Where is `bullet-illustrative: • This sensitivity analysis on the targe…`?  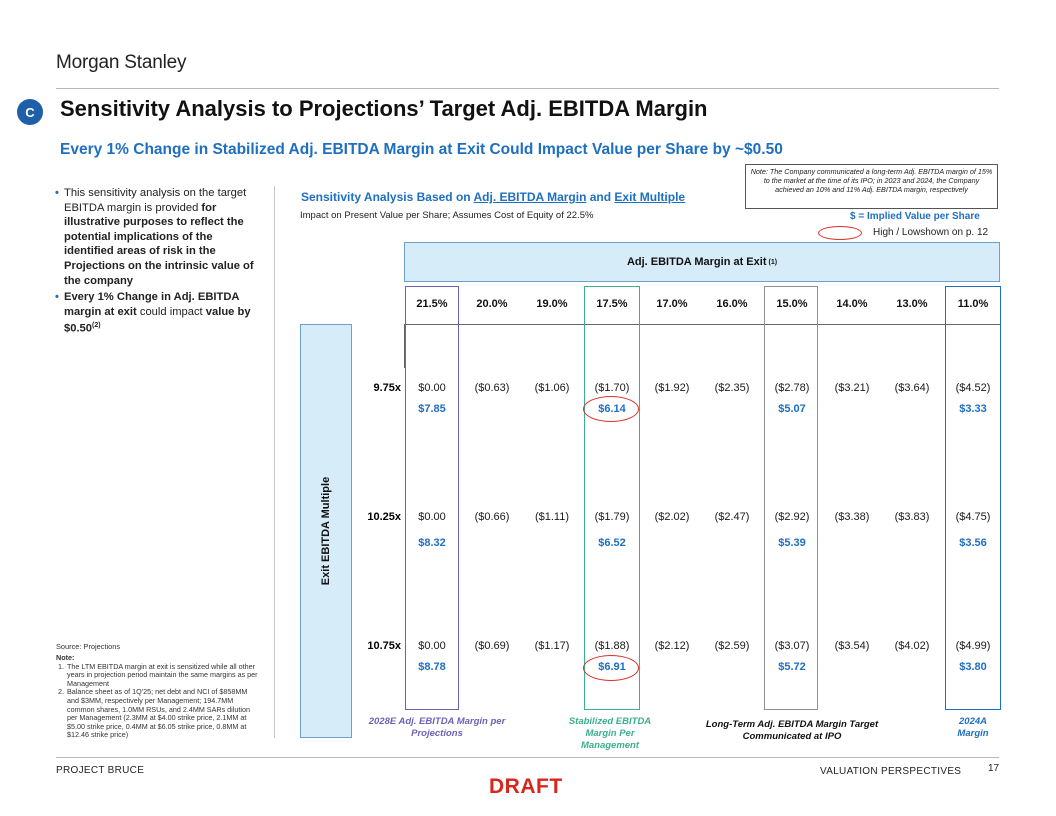 bullet-illustrative: • This sensitivity analysis on the targe… is located at coordinates (160, 237).